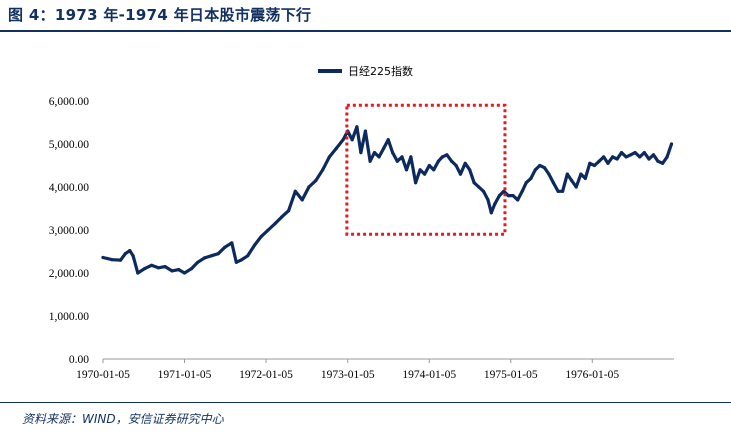 Image resolution: width=731 pixels, height=433 pixels. I want to click on figure-title: 图 4：1973 年-1974 年日本股市震荡下行, so click(160, 15).